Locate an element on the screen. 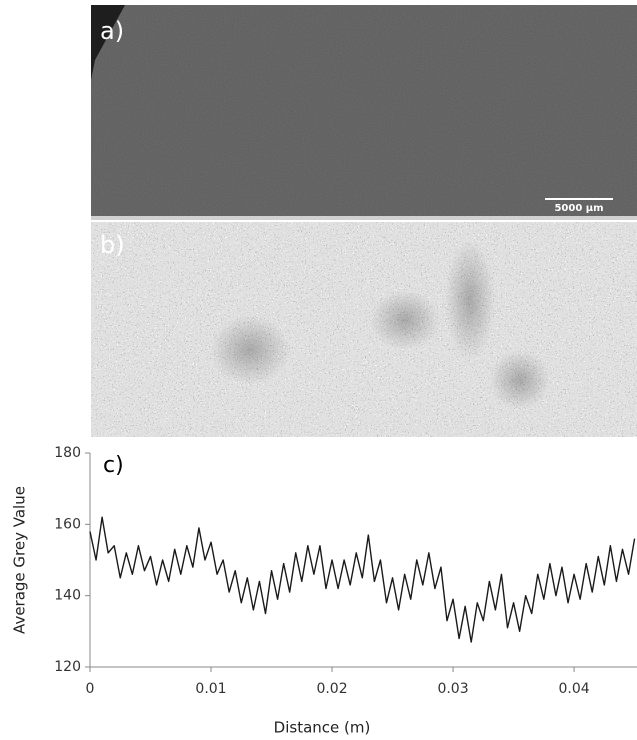 The height and width of the screenshot is (740, 637). y-tick-label: 120 is located at coordinates (67, 667).